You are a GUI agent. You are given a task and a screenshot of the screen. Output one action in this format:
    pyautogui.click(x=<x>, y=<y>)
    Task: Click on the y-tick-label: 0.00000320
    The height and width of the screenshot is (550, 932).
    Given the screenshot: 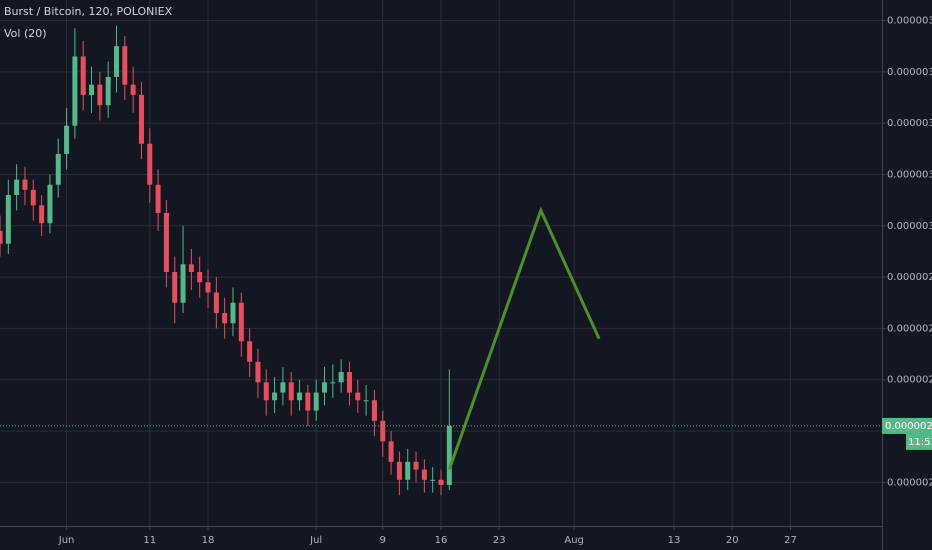 What is the action you would take?
    pyautogui.click(x=909, y=174)
    